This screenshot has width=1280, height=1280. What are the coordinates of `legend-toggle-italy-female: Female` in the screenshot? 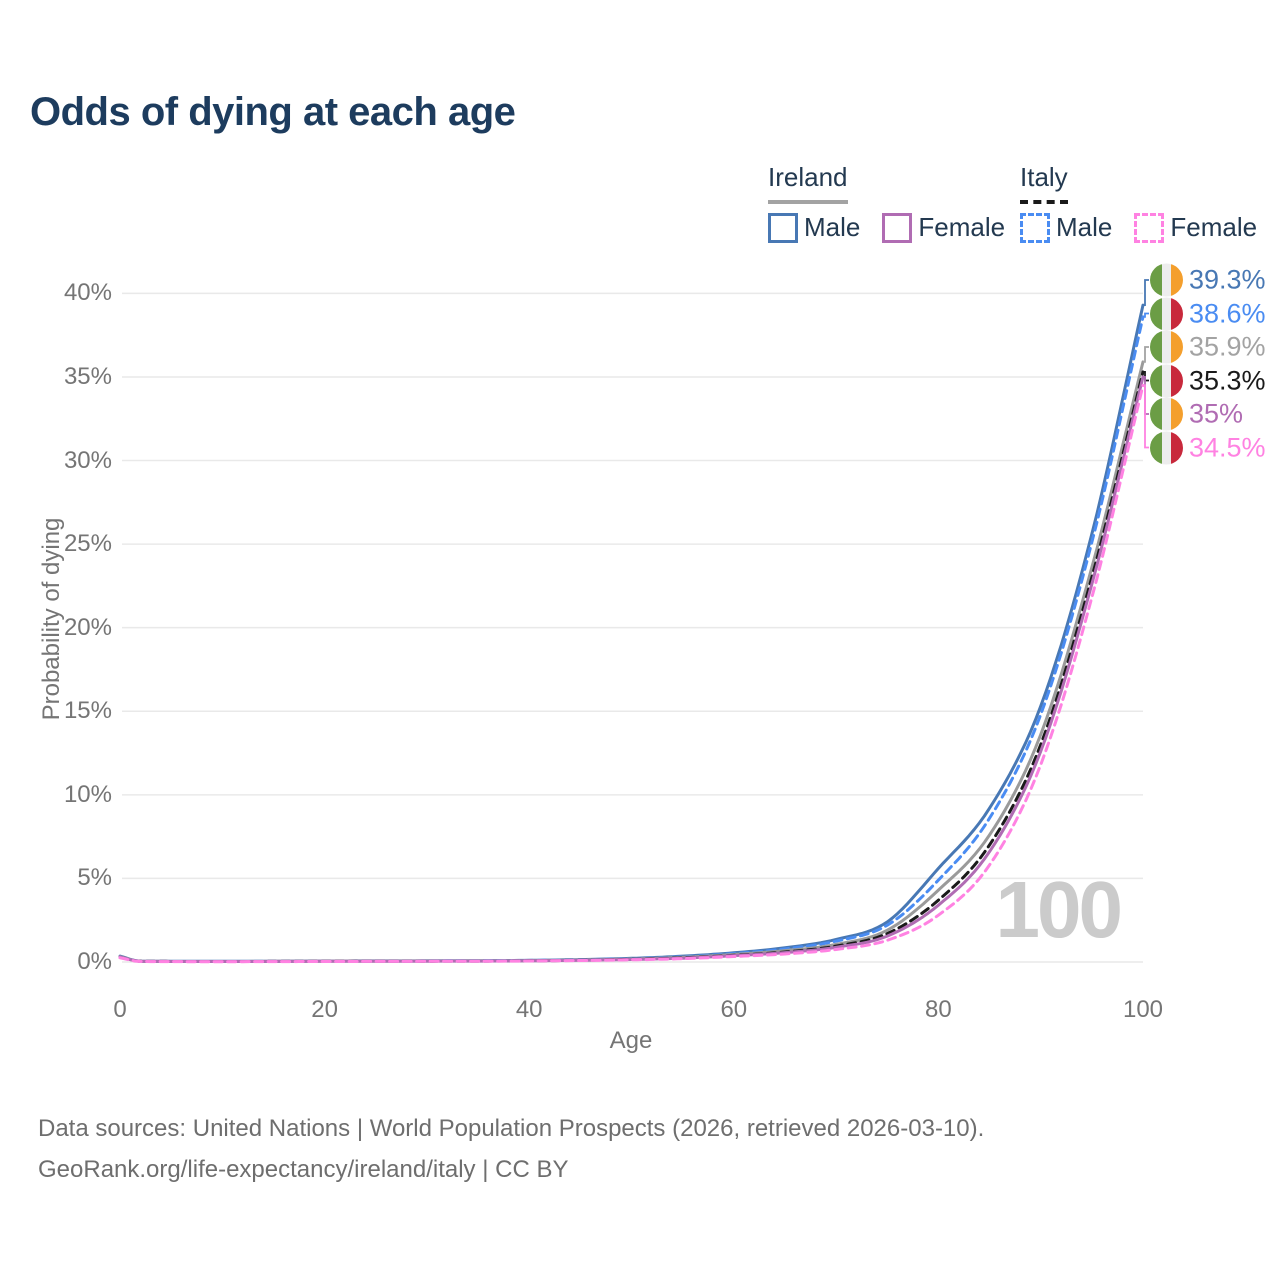 It's located at (1195, 227).